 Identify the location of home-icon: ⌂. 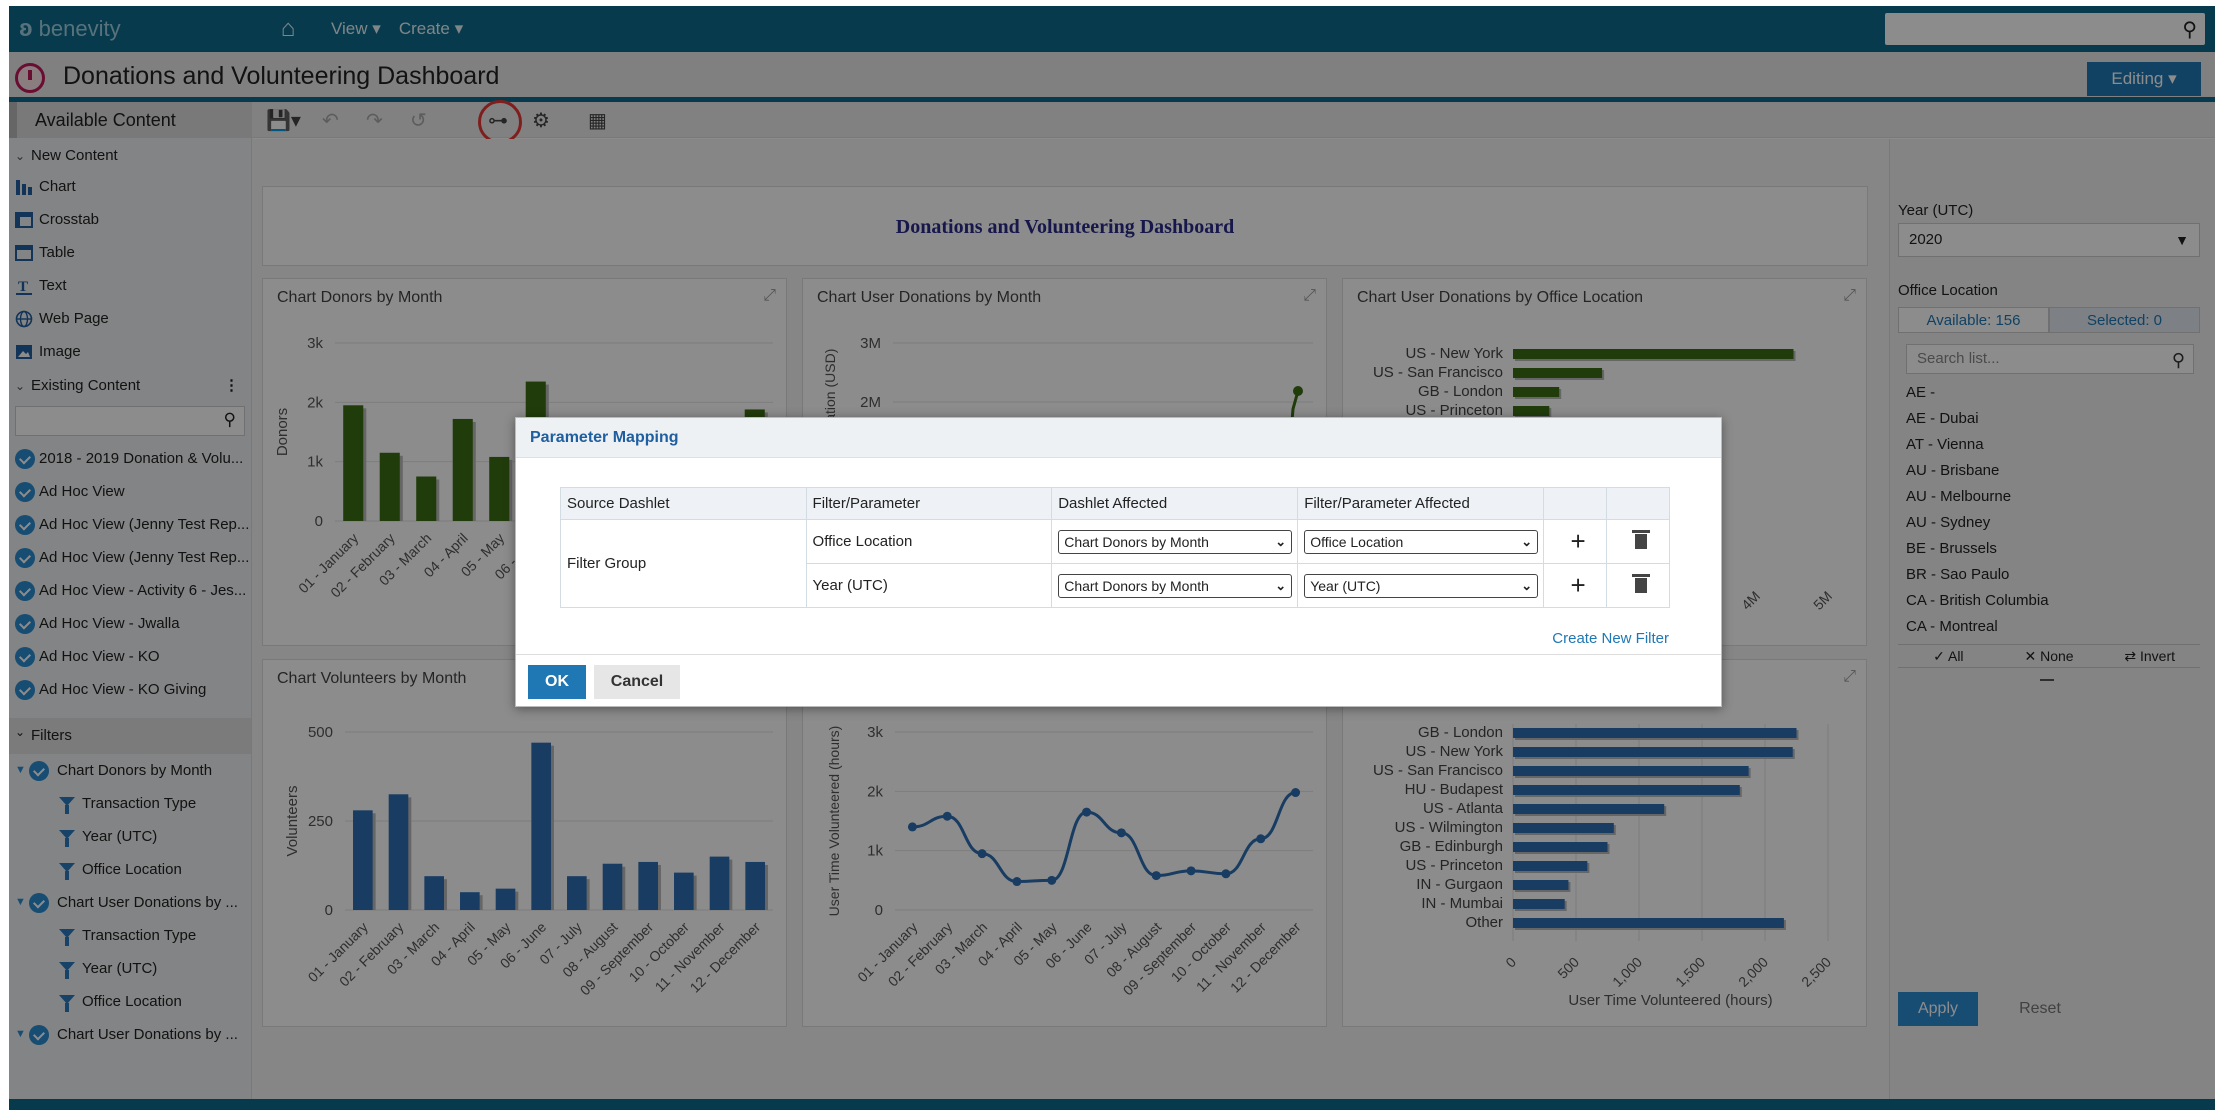
(288, 28).